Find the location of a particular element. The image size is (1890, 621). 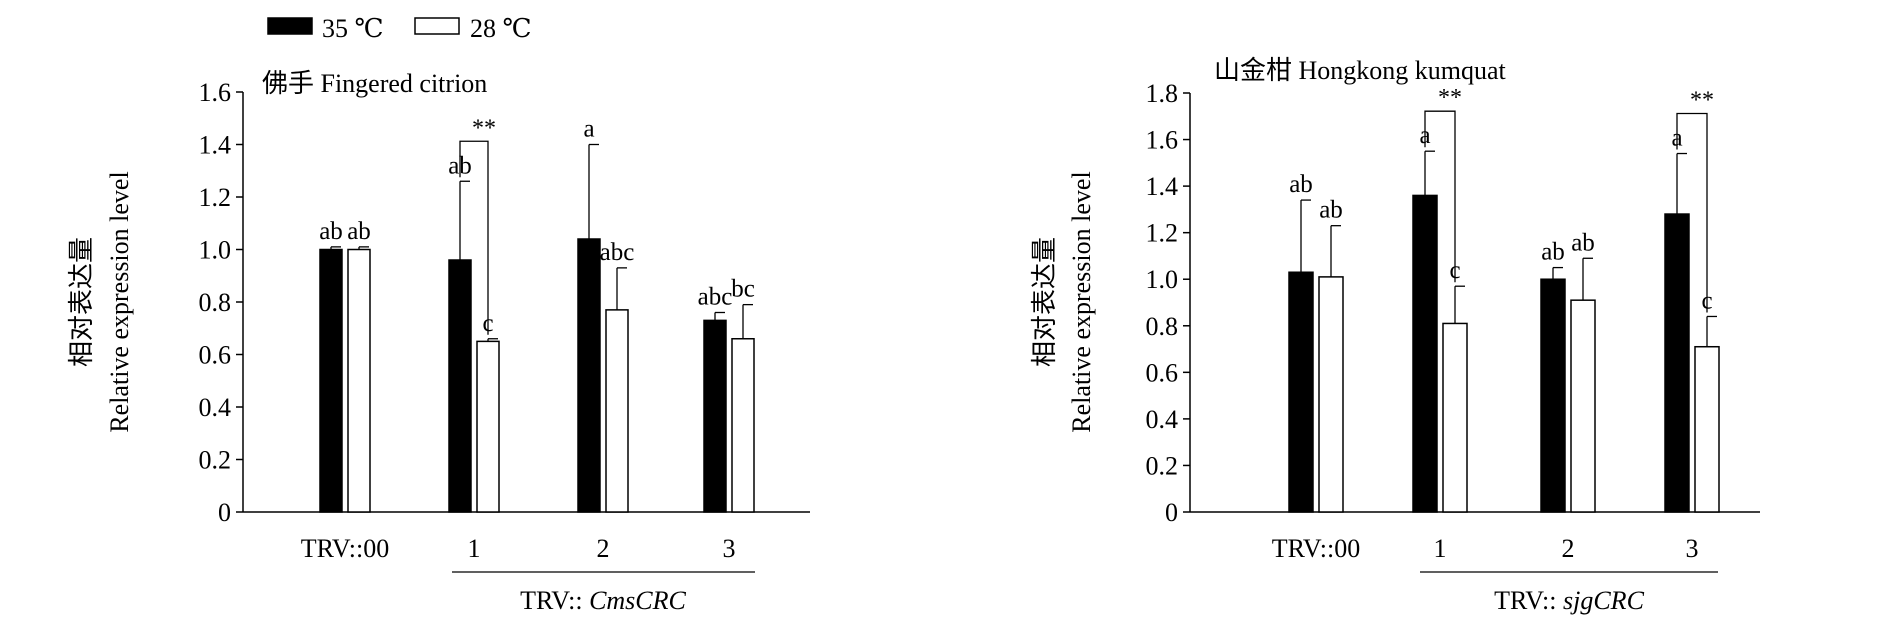

legend-swatch-35c is located at coordinates (290, 26).